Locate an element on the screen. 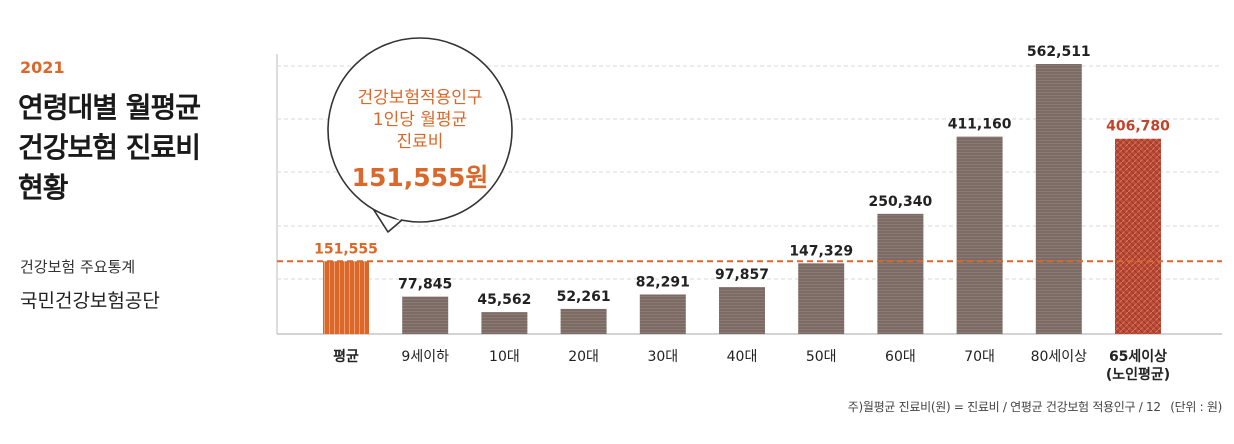 This screenshot has width=1234, height=444. title-line-2: 건강보험 진료비 is located at coordinates (109, 147).